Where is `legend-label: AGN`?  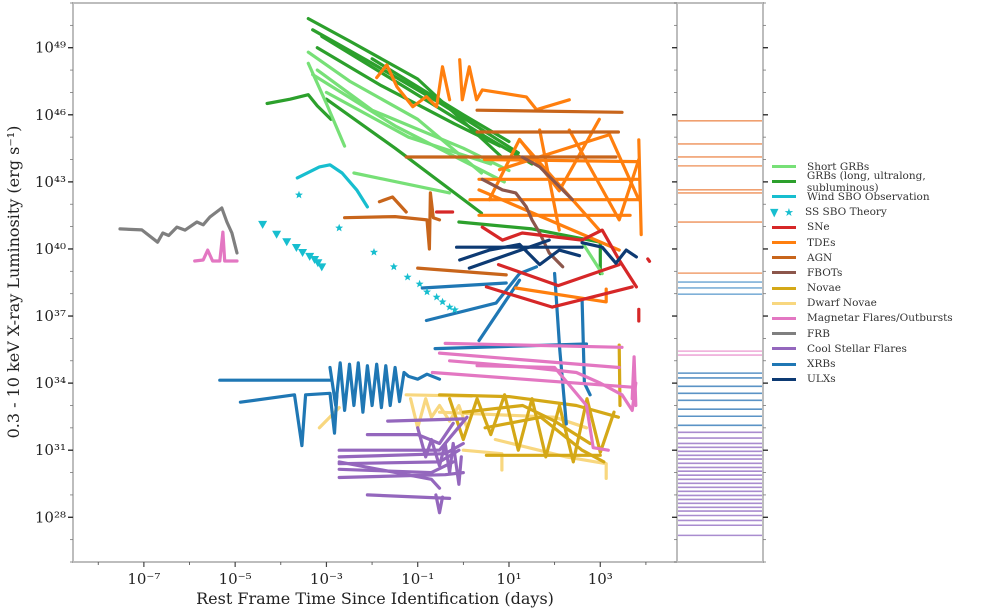
legend-label: AGN is located at coordinates (820, 257).